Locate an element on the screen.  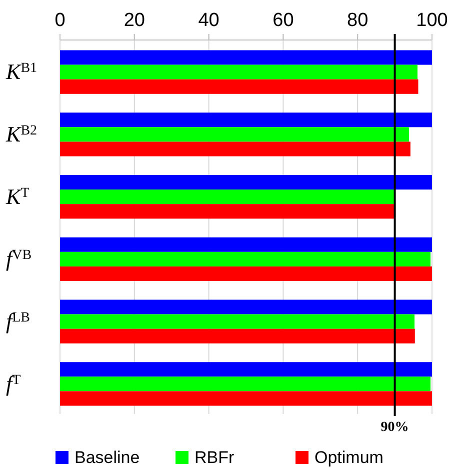
legend-label: RBFr is located at coordinates (214, 457).